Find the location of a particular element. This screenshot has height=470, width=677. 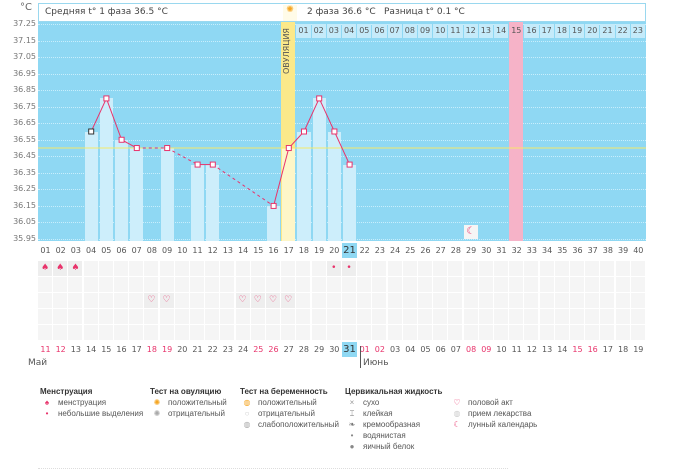

cycle-day-label: 15 is located at coordinates (258, 250).